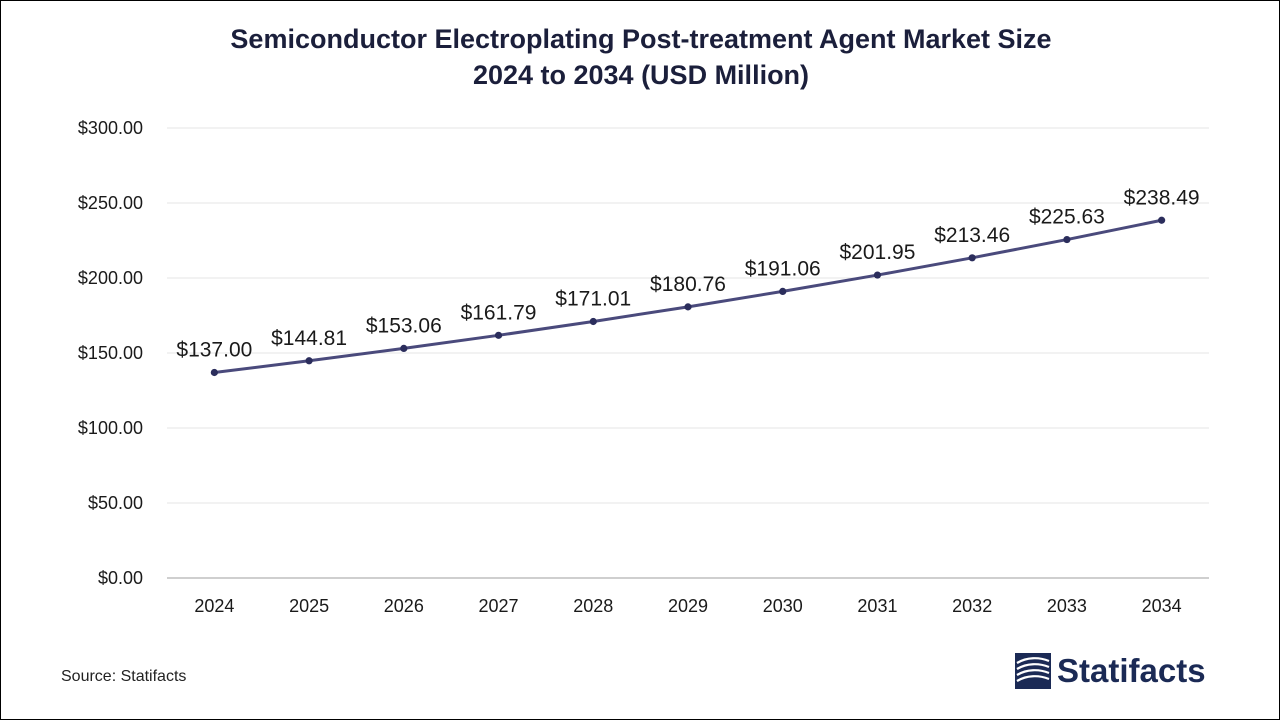 This screenshot has width=1280, height=720. I want to click on y-tick-label: $50.00, so click(115, 503).